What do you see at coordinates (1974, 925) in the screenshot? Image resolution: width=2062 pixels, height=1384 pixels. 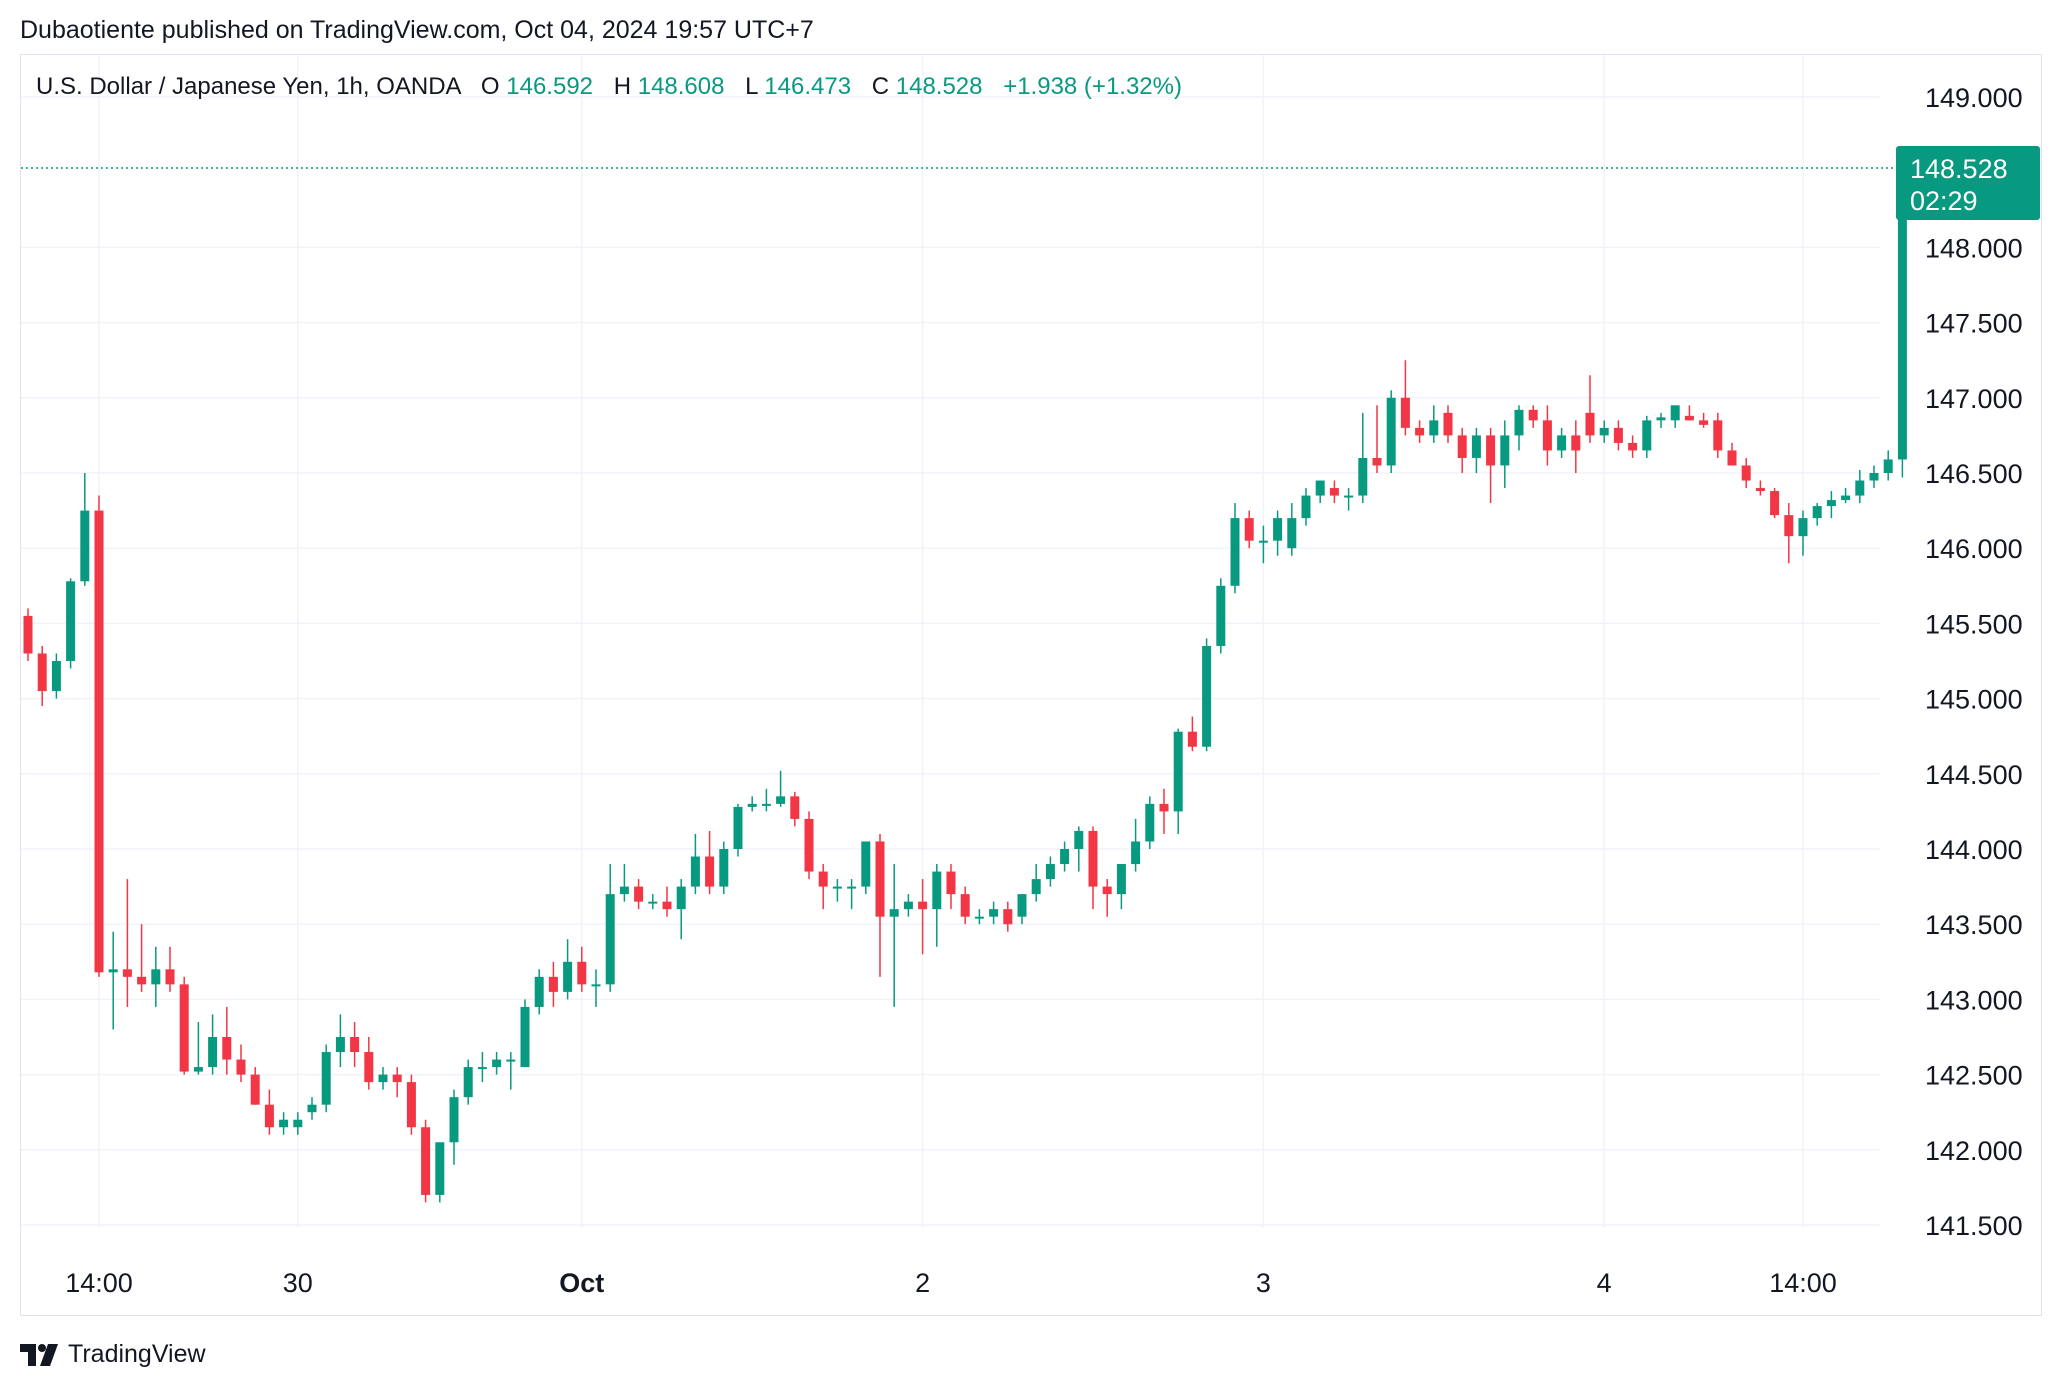 I see `y-tick-label: 143.500` at bounding box center [1974, 925].